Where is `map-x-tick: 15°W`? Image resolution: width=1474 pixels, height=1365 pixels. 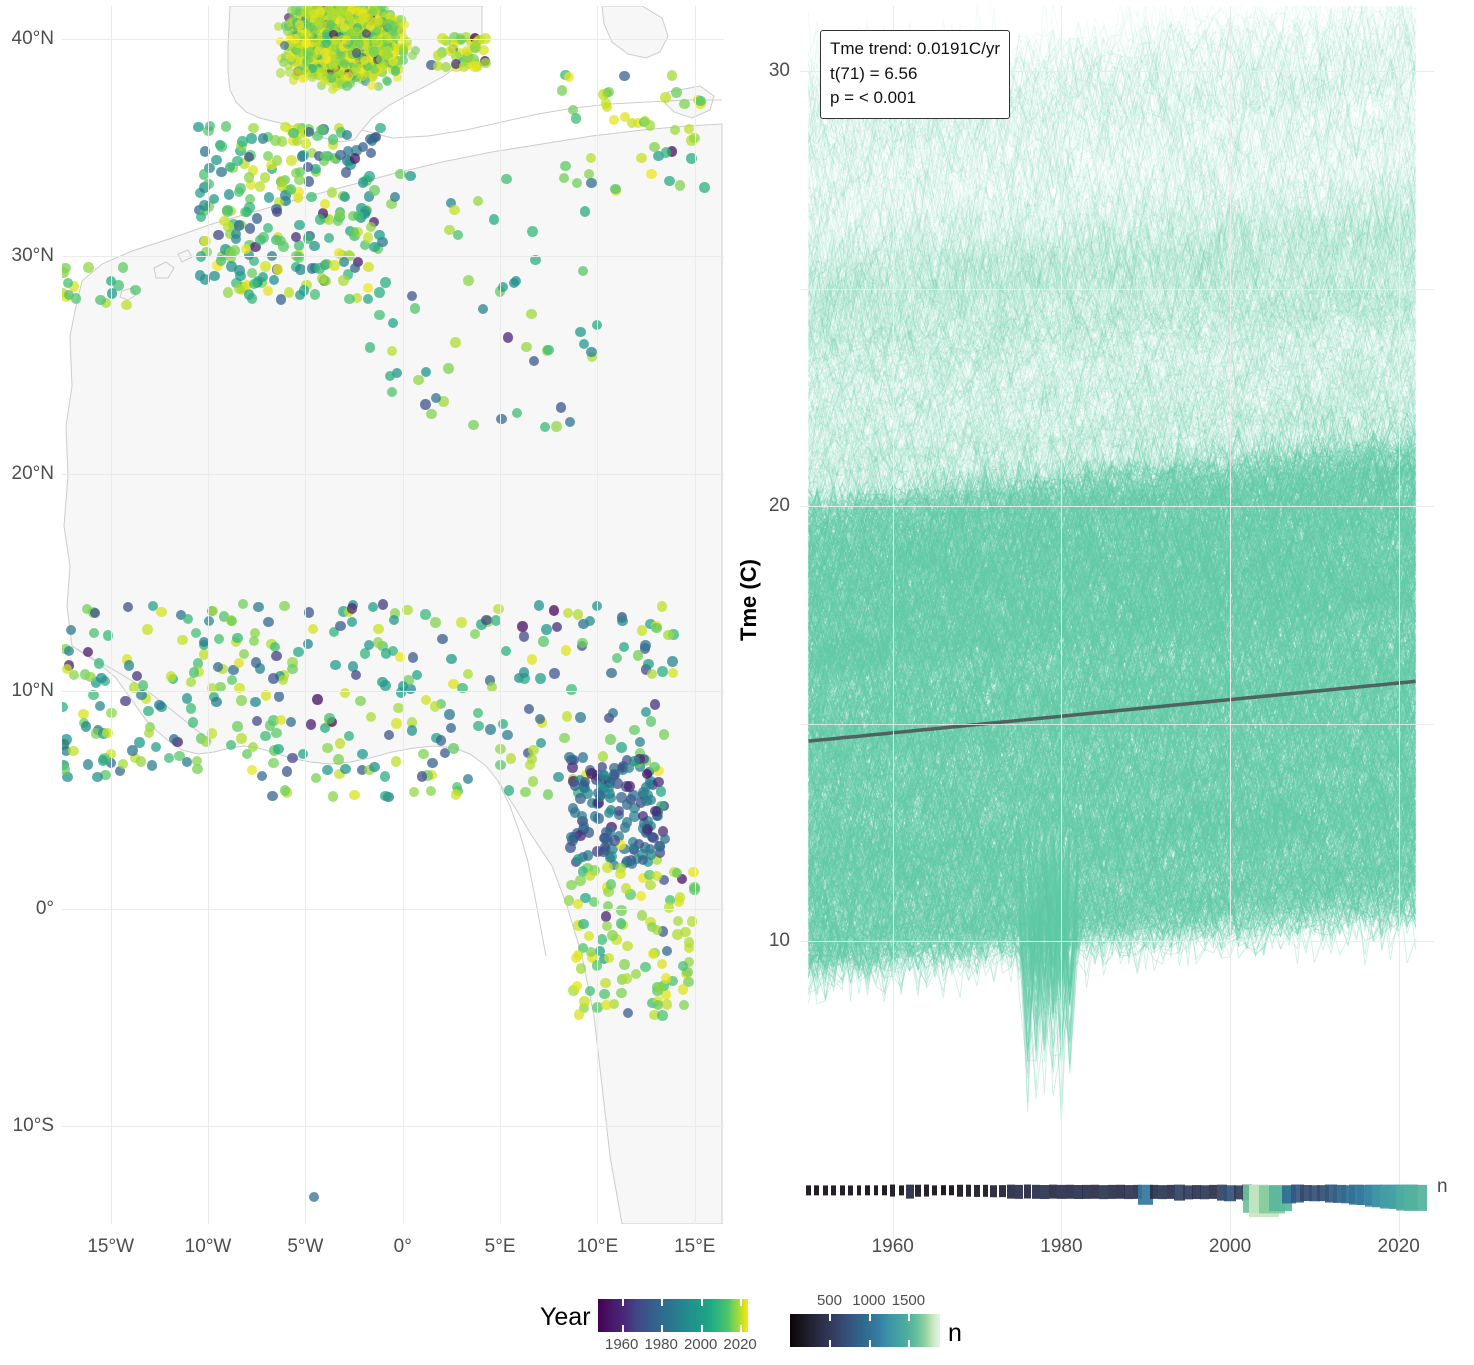
map-x-tick: 15°W is located at coordinates (111, 1246).